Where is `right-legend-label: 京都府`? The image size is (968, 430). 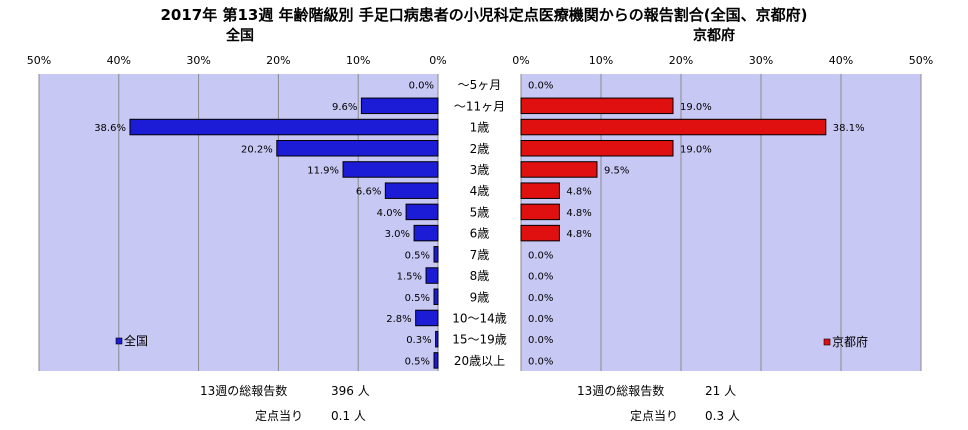 right-legend-label: 京都府 is located at coordinates (850, 341).